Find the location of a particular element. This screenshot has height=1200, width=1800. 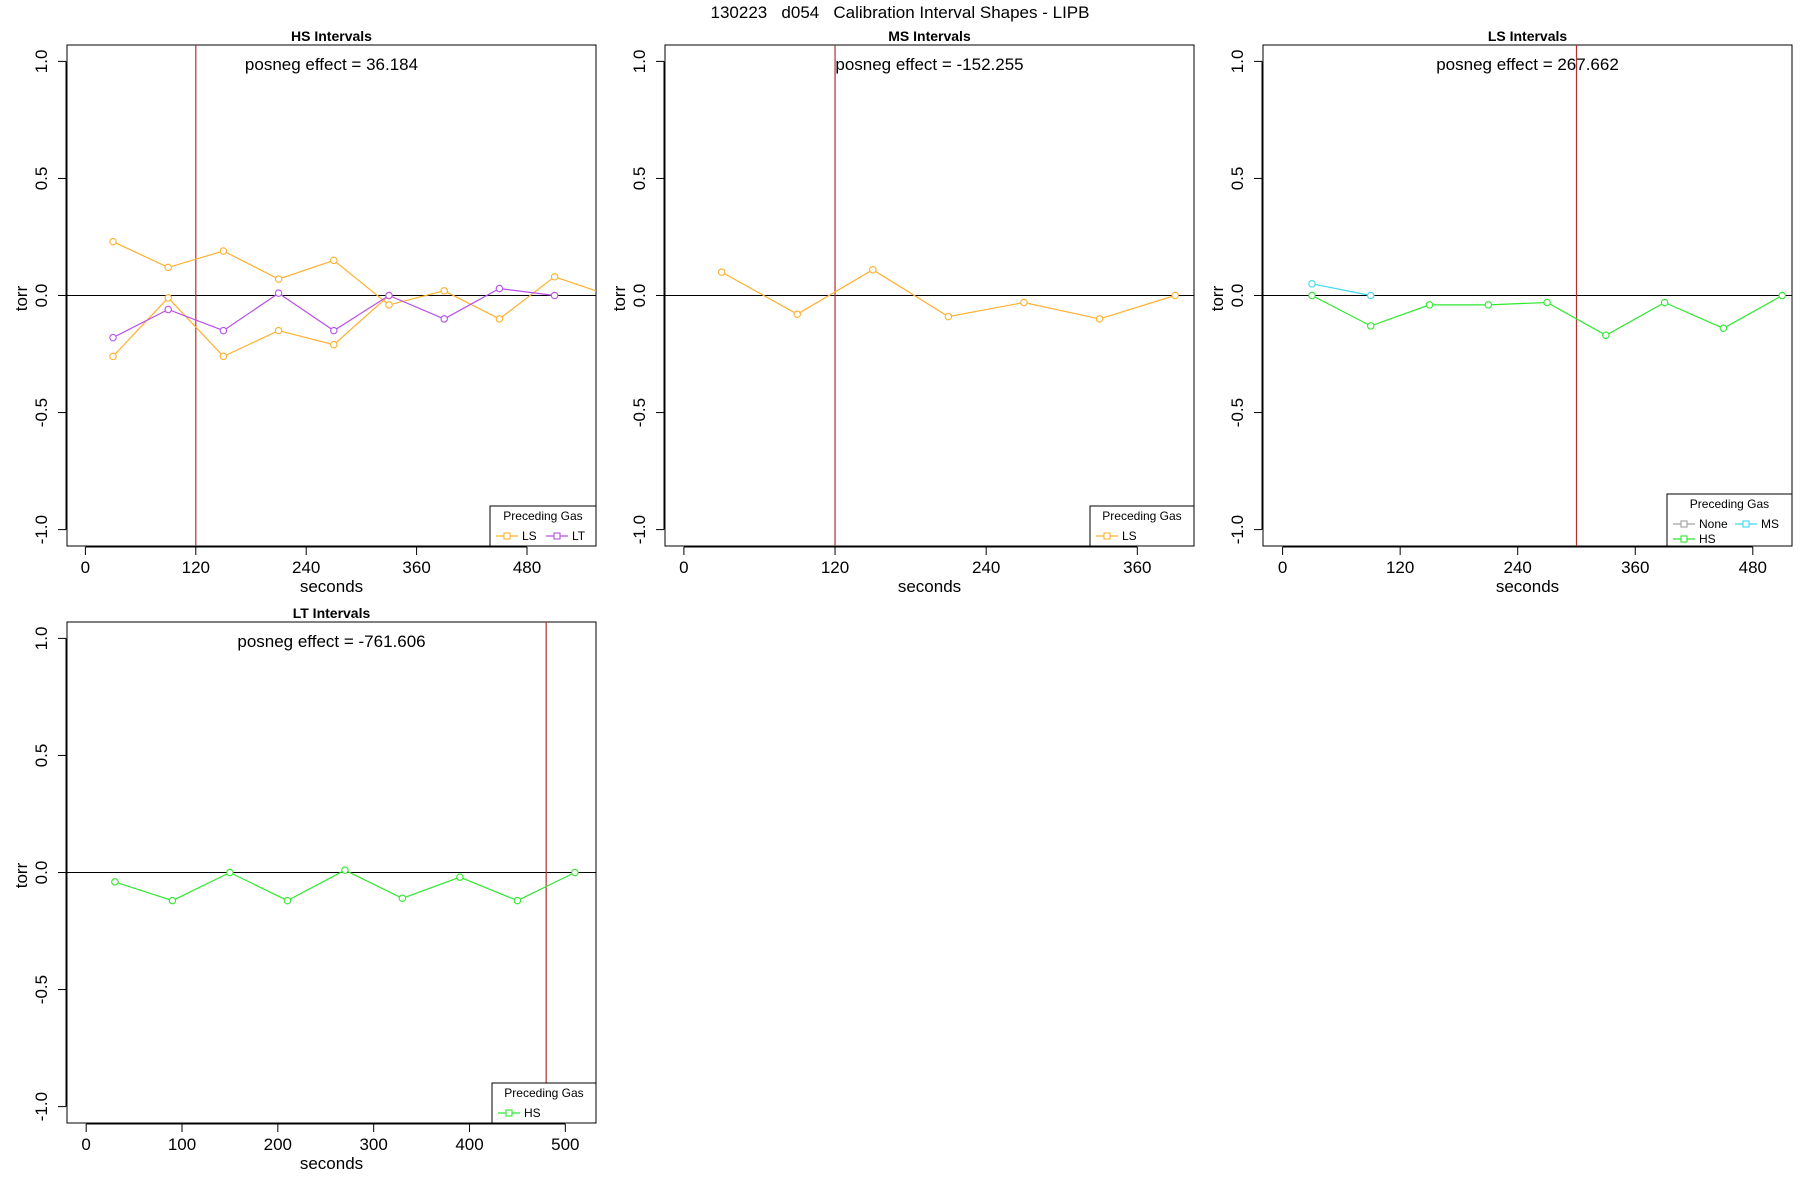

series-line-hs is located at coordinates (345, 885).